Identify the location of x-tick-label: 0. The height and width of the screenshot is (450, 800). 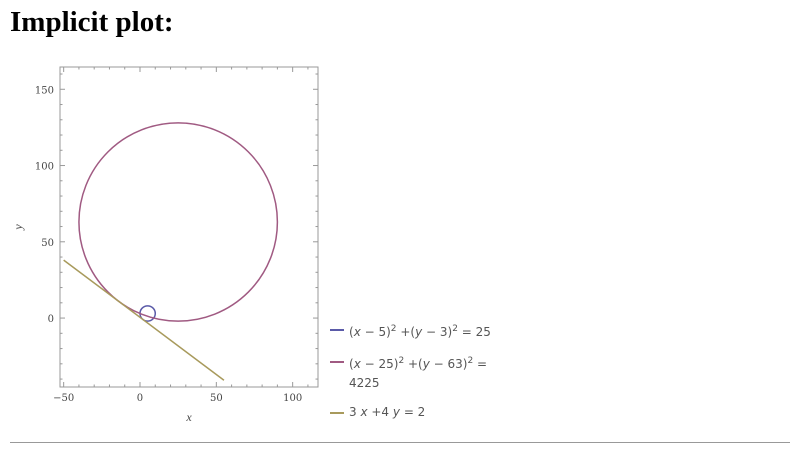
(140, 398).